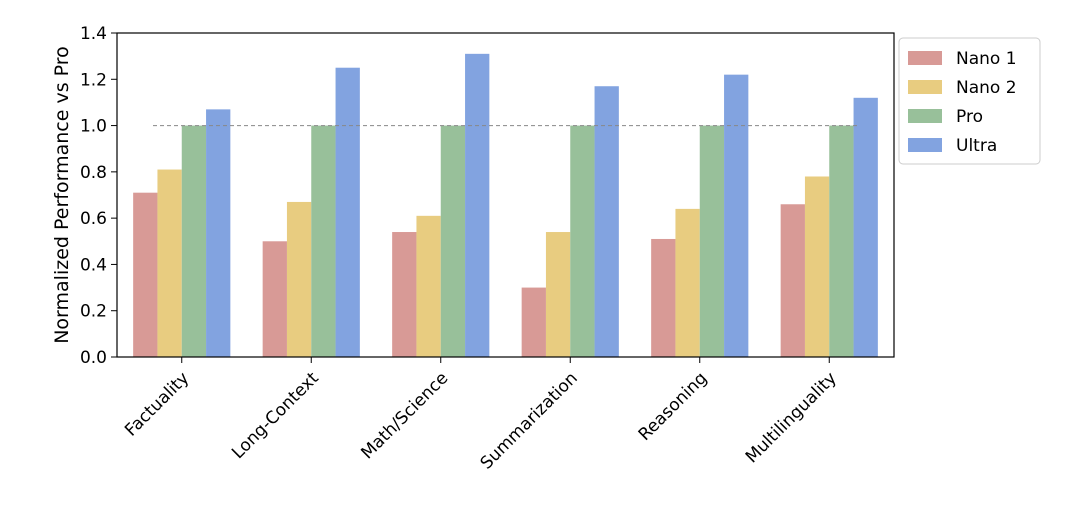  Describe the element at coordinates (865, 227) in the screenshot. I see `bar-ultra-multilinguality` at that location.